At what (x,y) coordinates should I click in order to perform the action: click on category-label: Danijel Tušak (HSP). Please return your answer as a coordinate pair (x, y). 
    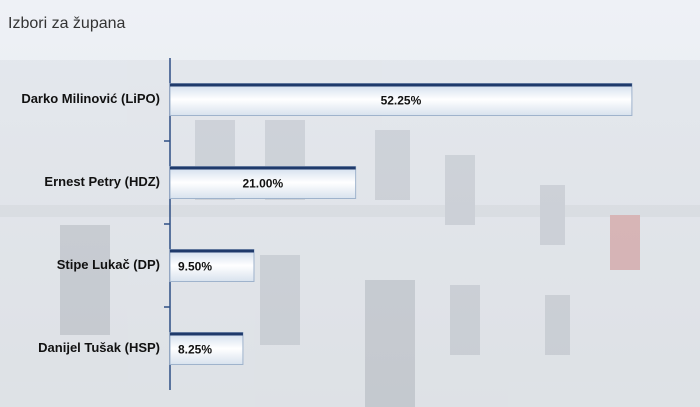
    Looking at the image, I should click on (99, 347).